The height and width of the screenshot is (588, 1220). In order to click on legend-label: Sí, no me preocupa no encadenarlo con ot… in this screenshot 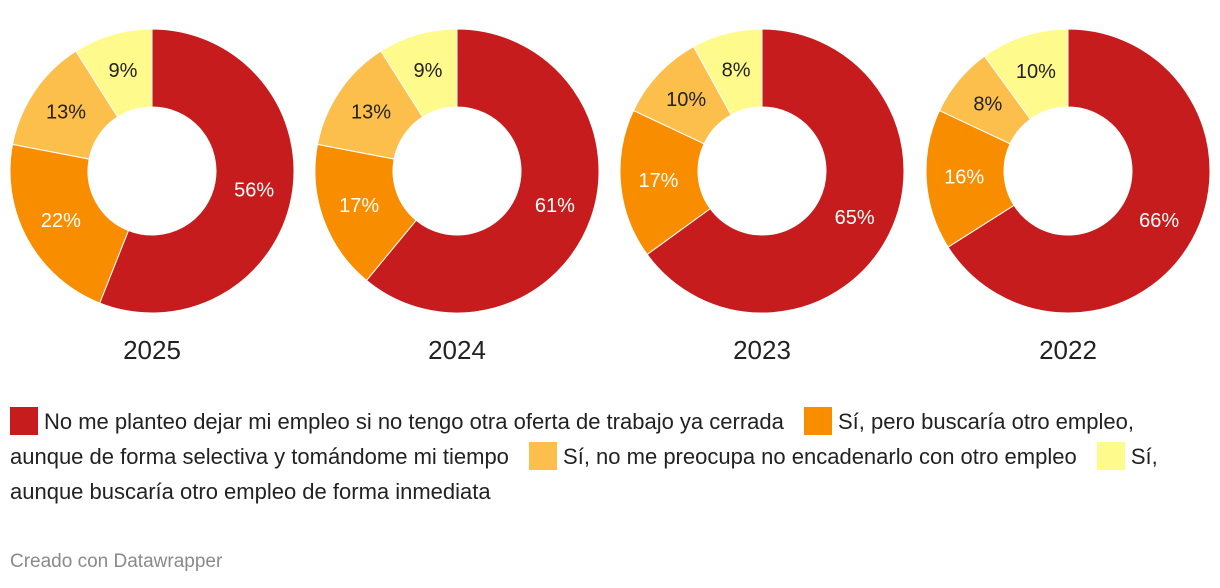, I will do `click(820, 456)`.